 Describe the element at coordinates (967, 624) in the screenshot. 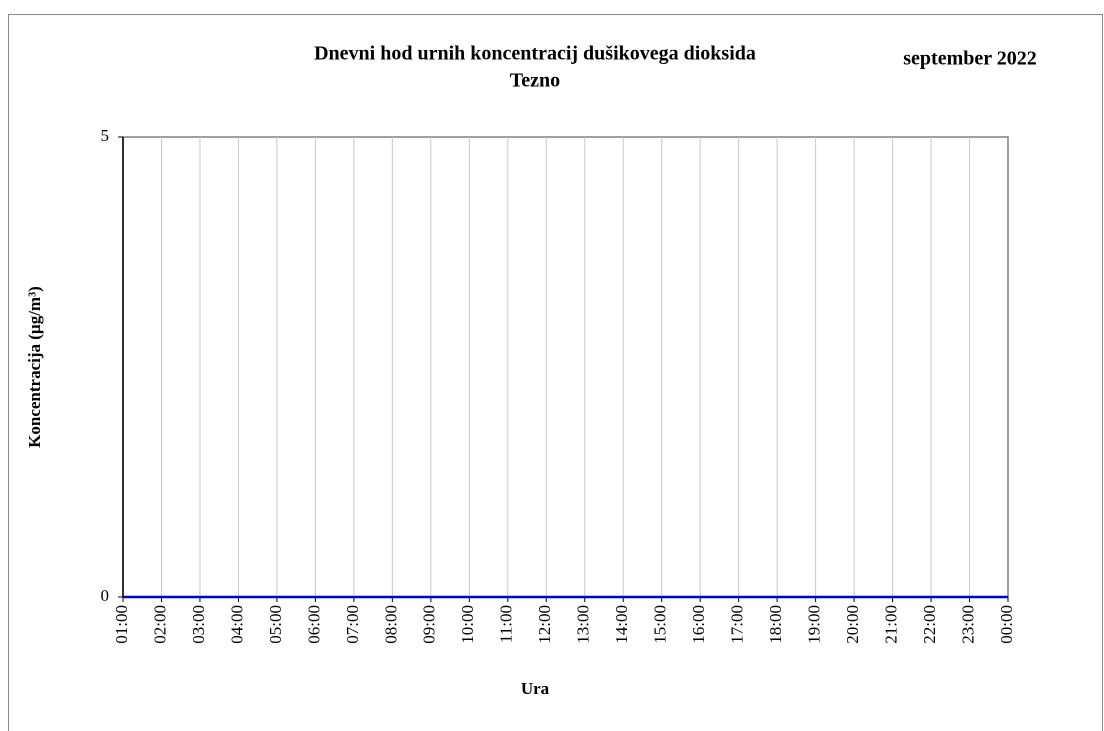

I see `x-tick-label: 23:00` at that location.